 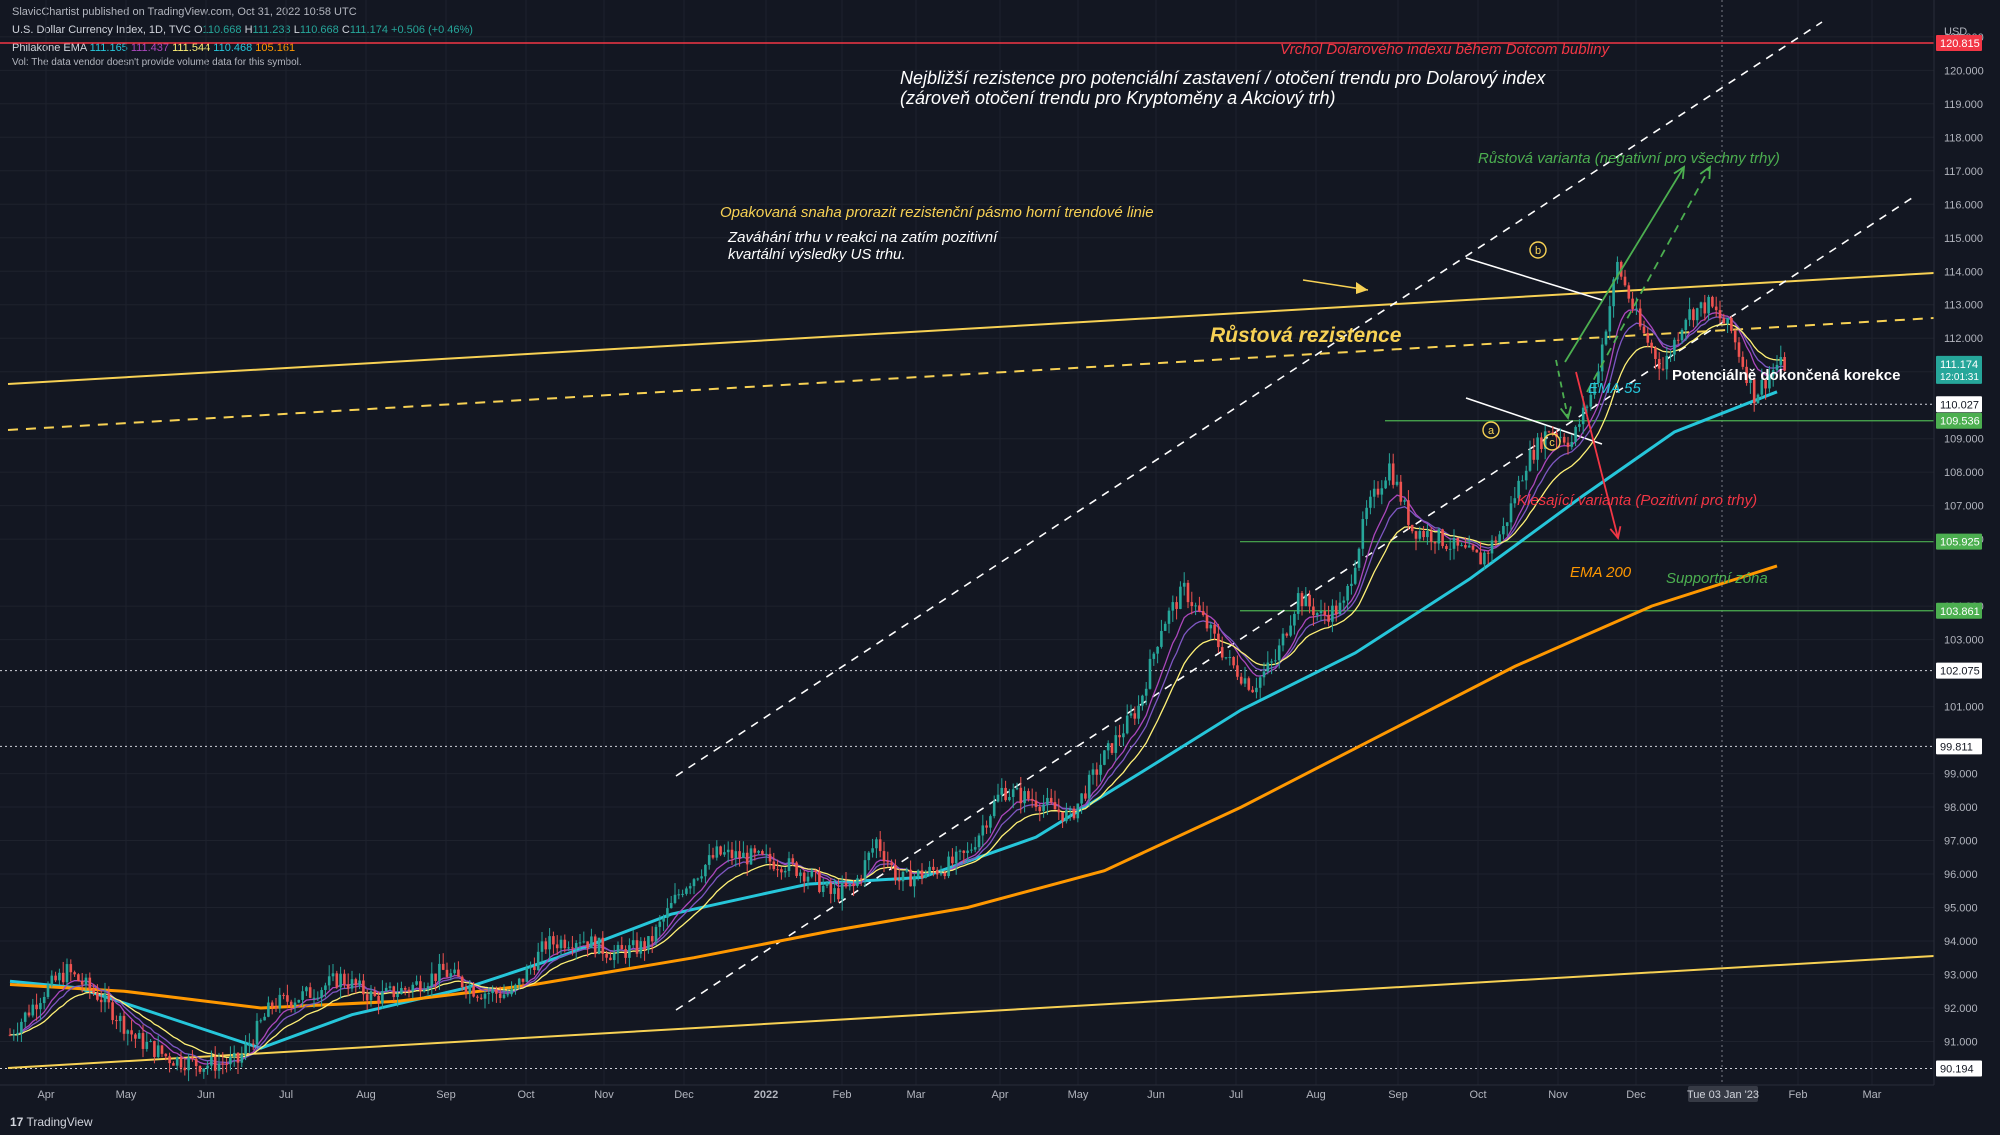 What do you see at coordinates (1624, 264) in the screenshot?
I see `bull-arrow` at bounding box center [1624, 264].